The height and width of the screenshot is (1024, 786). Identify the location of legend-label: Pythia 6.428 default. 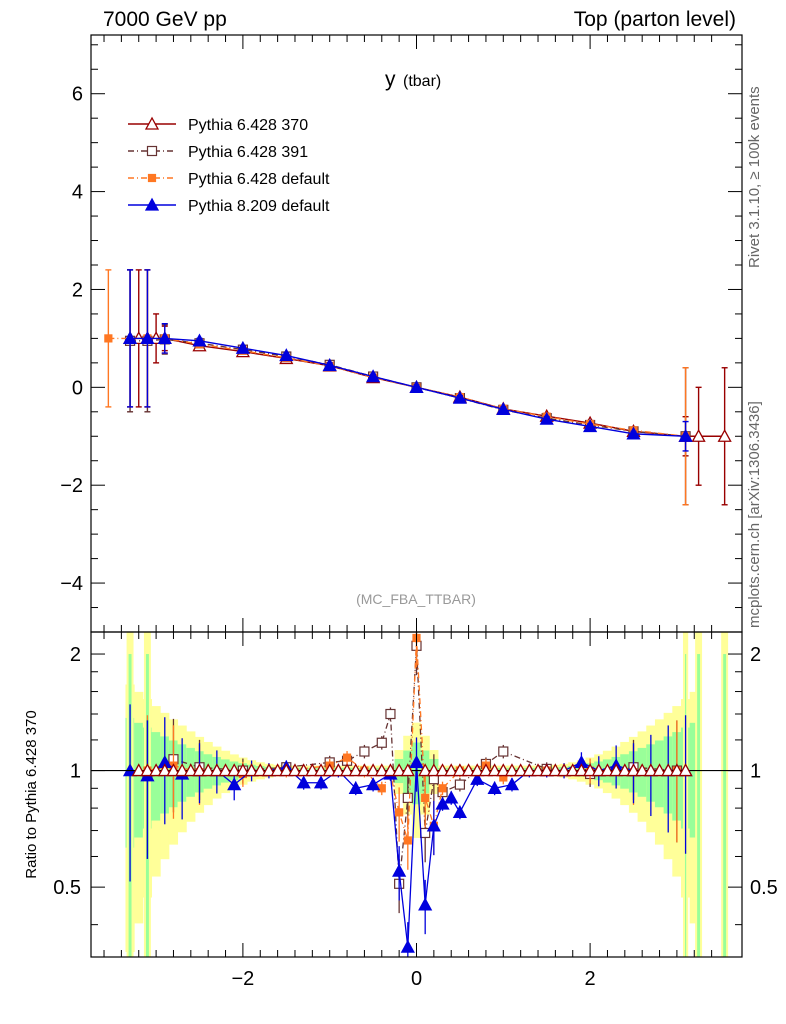
(259, 179).